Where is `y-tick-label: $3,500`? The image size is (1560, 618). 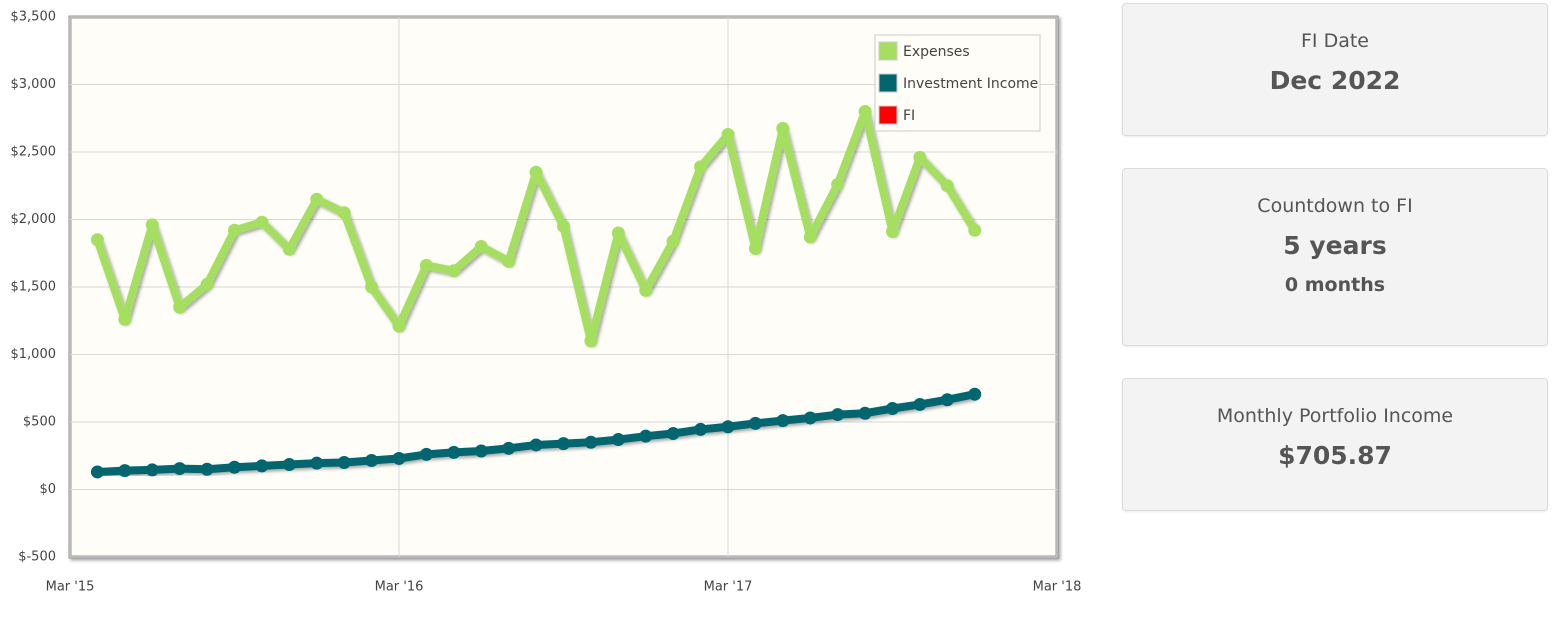 y-tick-label: $3,500 is located at coordinates (34, 17).